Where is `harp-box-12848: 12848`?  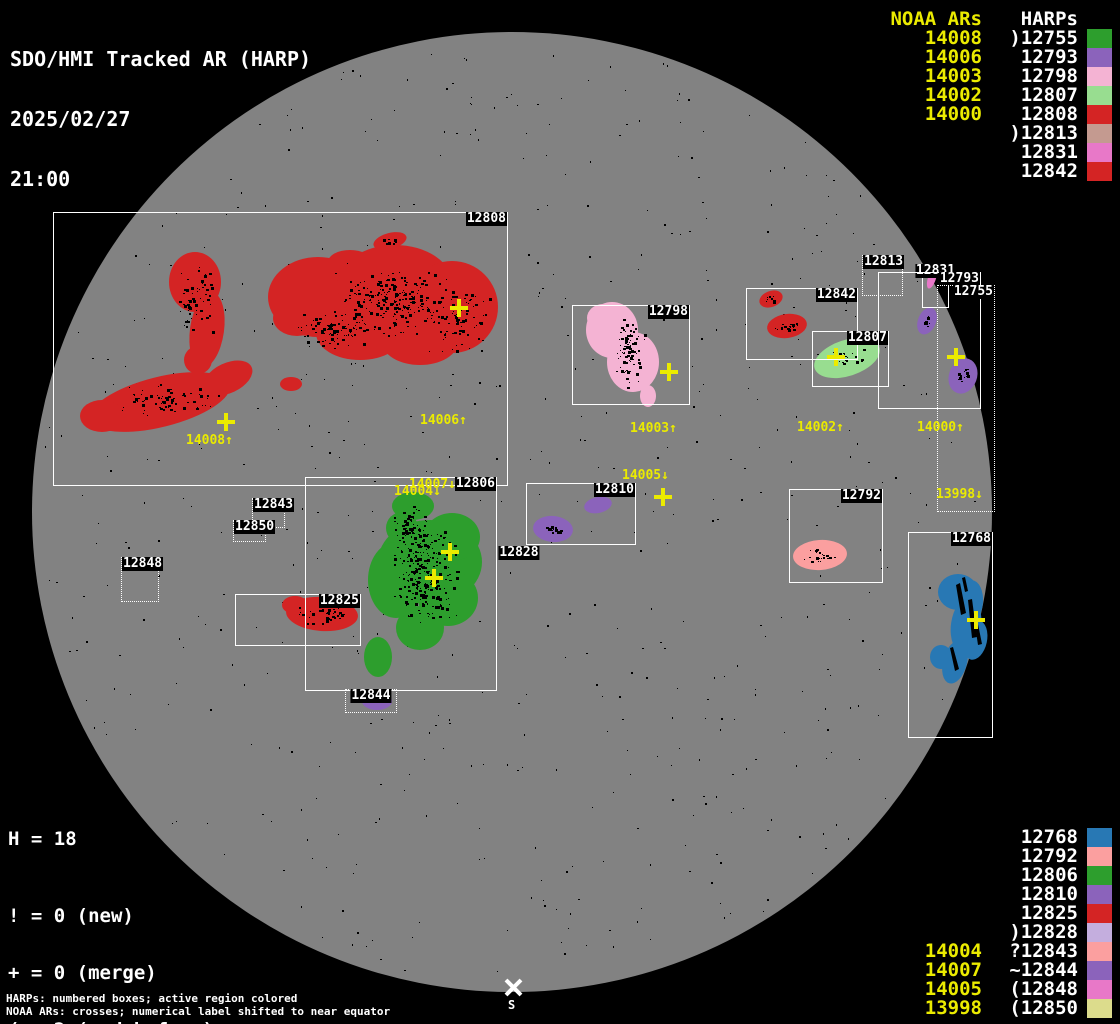 harp-box-12848: 12848 is located at coordinates (142, 579).